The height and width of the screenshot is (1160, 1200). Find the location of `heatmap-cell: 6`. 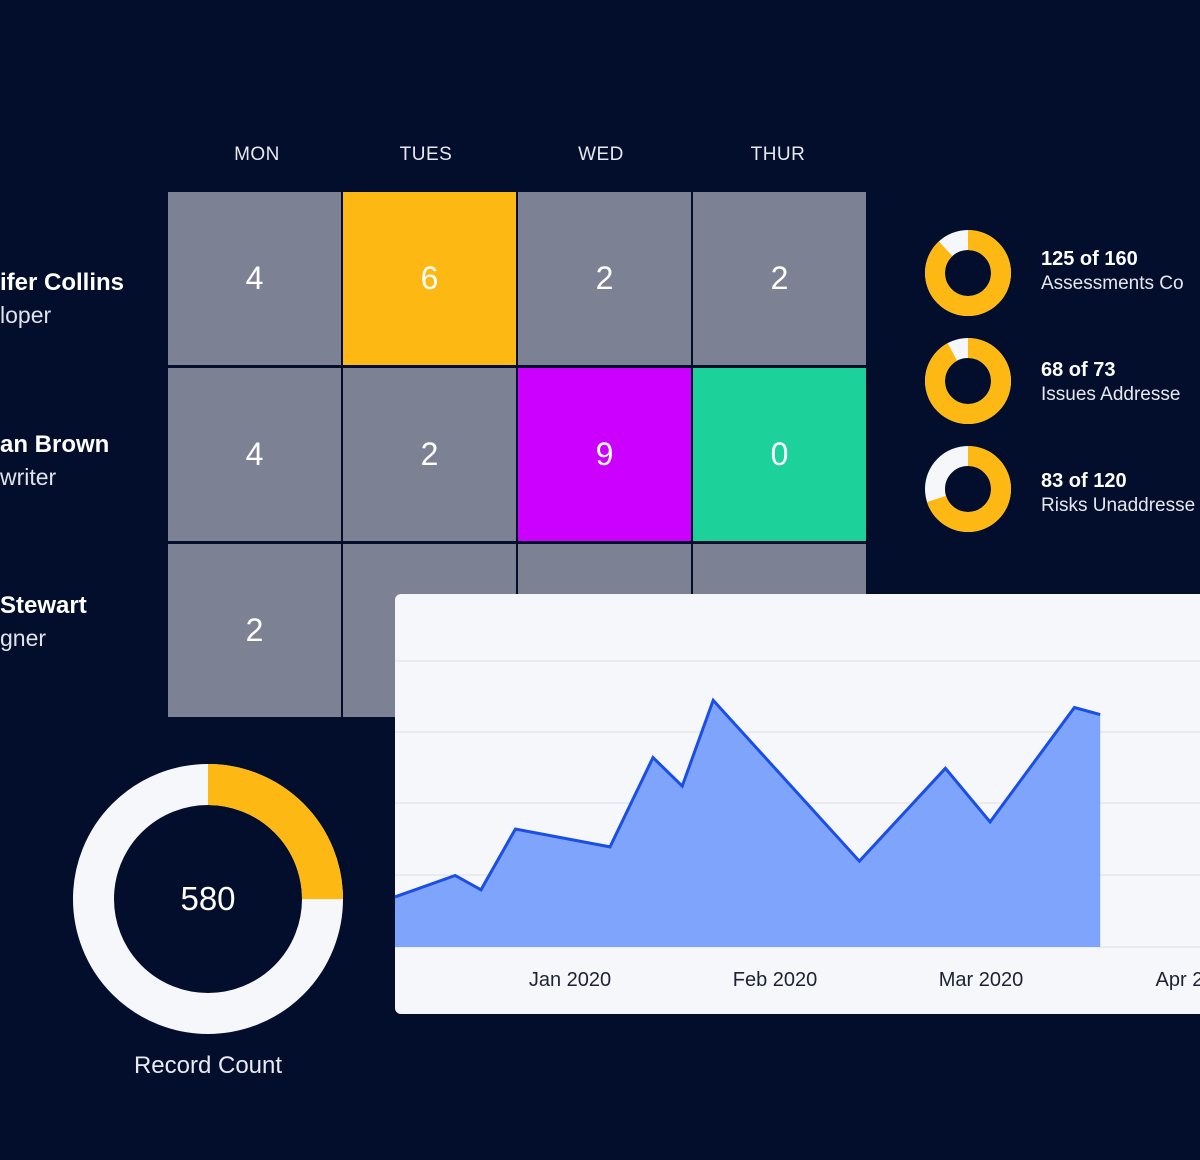

heatmap-cell: 6 is located at coordinates (429, 278).